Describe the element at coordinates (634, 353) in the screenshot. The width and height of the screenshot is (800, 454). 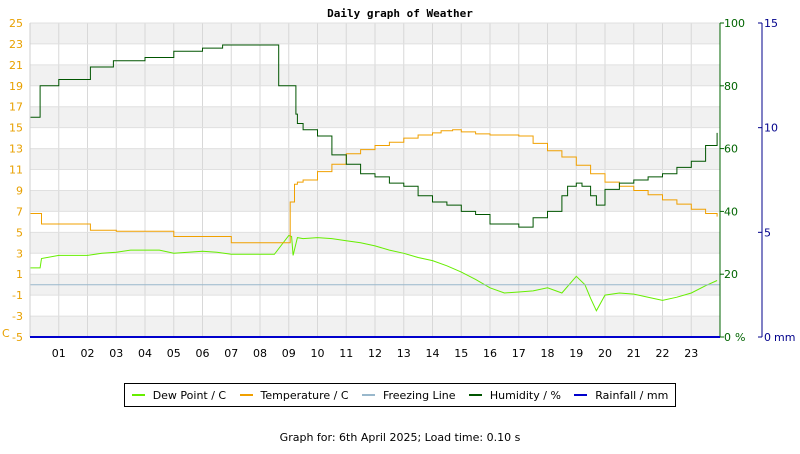
I see `x-axis-tick-label: 21` at that location.